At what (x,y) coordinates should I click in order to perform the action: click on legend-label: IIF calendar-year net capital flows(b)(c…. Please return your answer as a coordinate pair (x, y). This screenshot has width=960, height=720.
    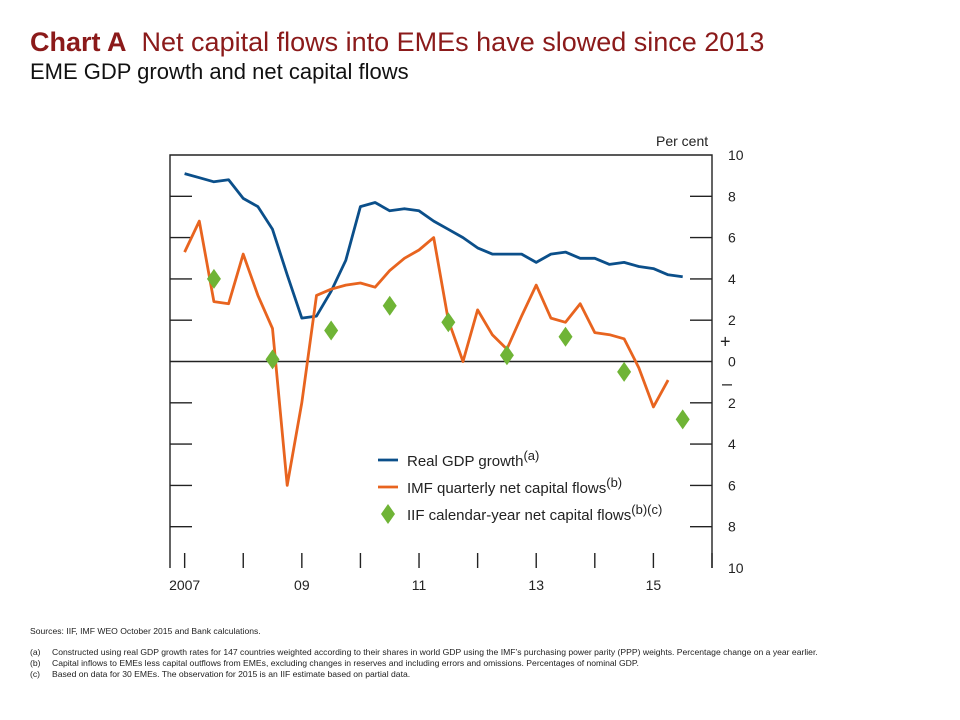
    Looking at the image, I should click on (534, 513).